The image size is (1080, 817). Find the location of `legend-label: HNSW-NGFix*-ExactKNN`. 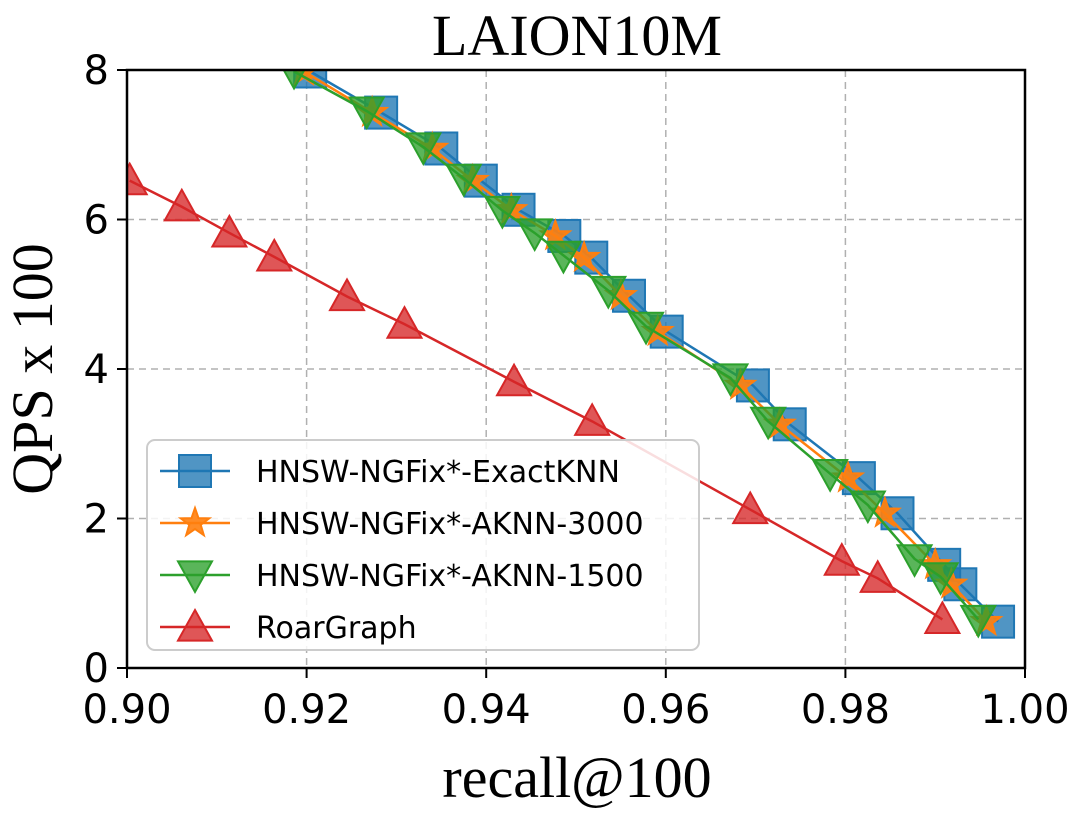

legend-label: HNSW-NGFix*-ExactKNN is located at coordinates (438, 472).